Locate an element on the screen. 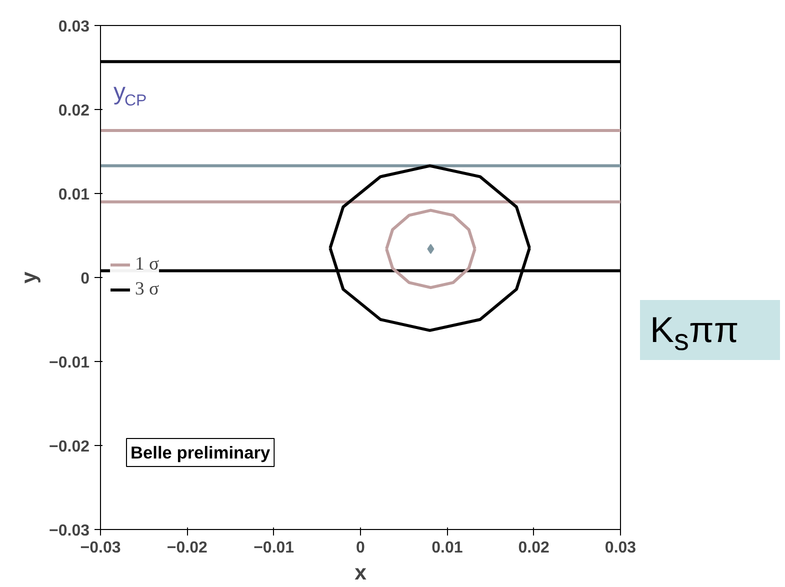 This screenshot has height=587, width=785. y-tick-label: 0.01 is located at coordinates (74, 195).